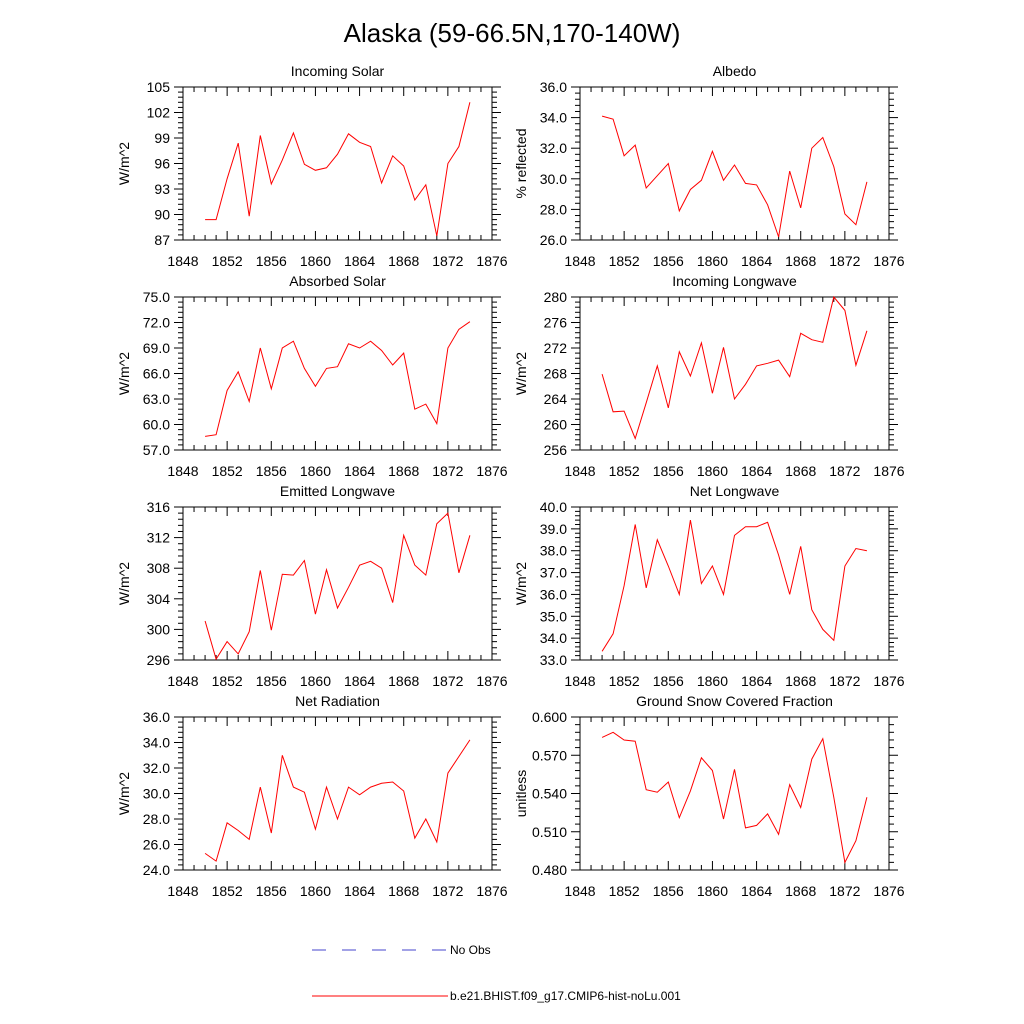  What do you see at coordinates (156, 348) in the screenshot?
I see `y-tick-label: 69.0` at bounding box center [156, 348].